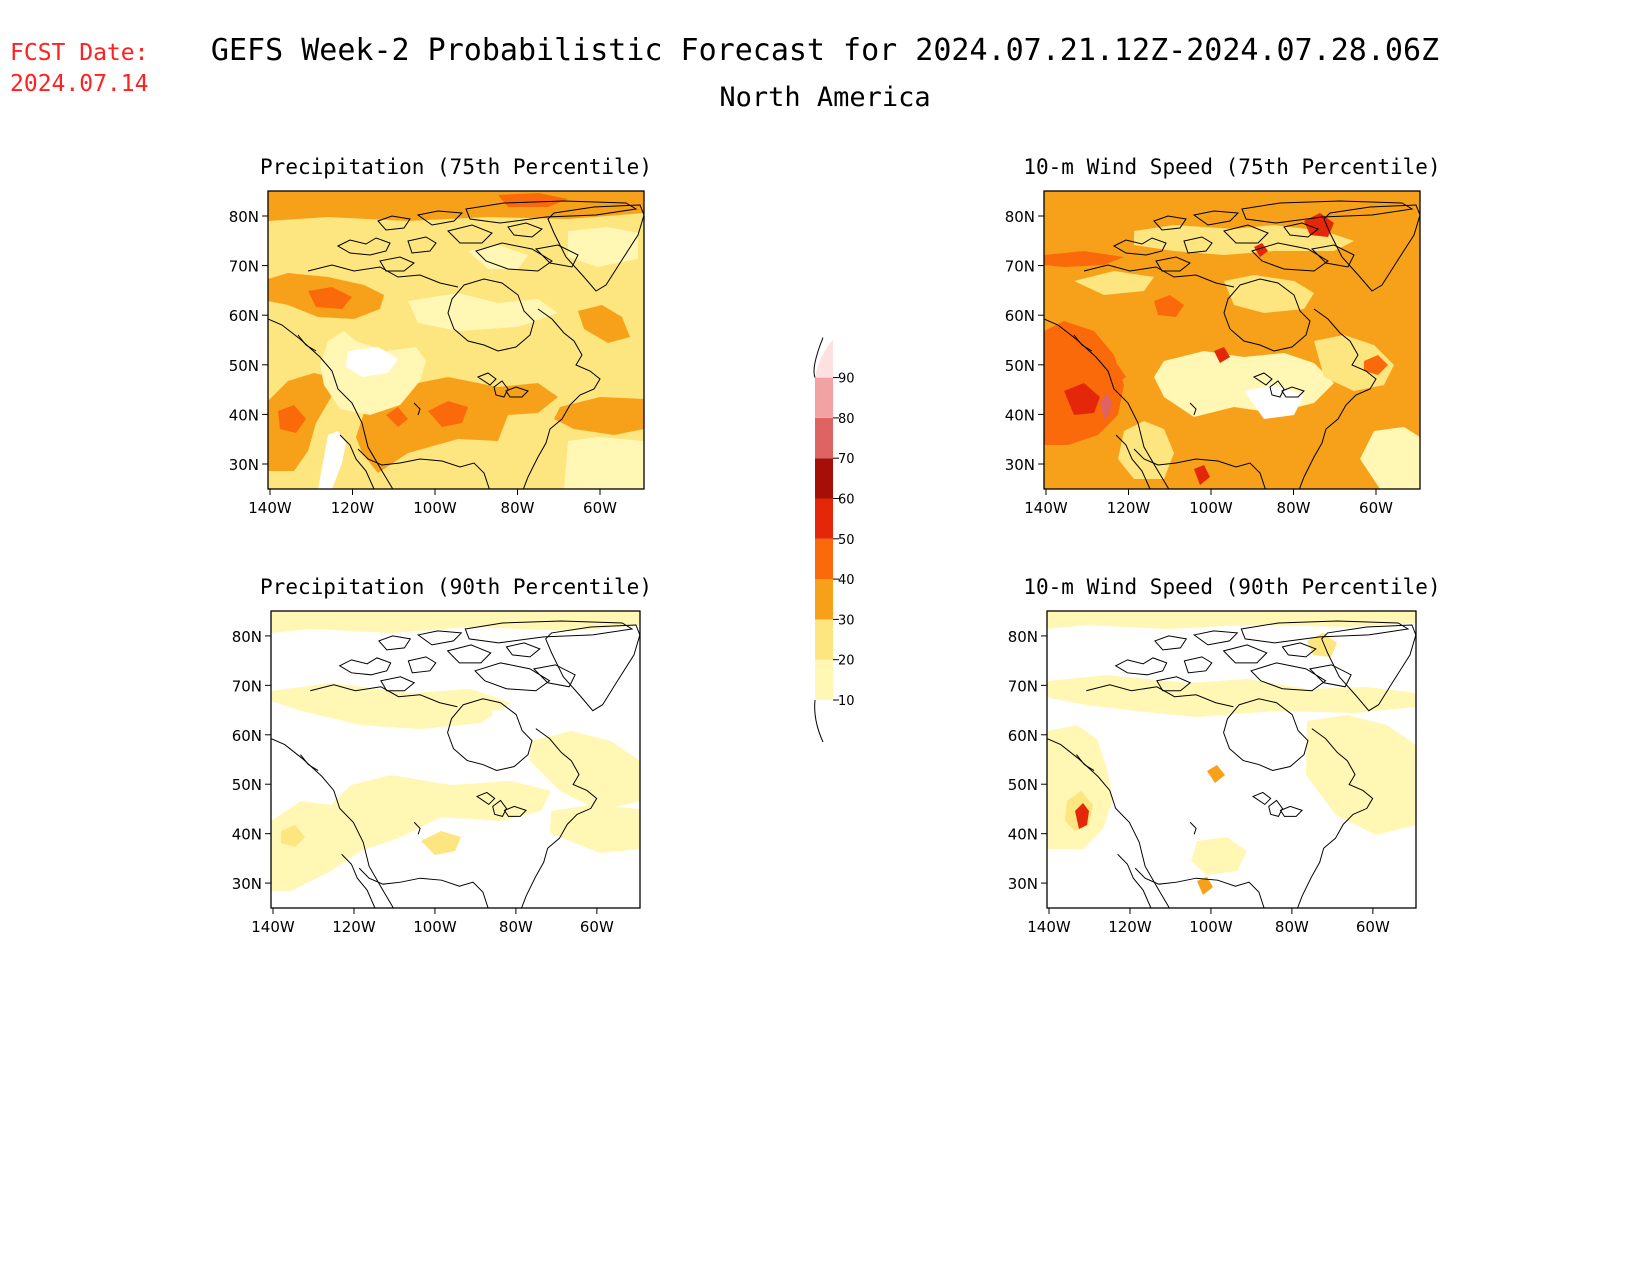 The width and height of the screenshot is (1650, 1275). Describe the element at coordinates (846, 379) in the screenshot. I see `legend-level-label: 90` at that location.